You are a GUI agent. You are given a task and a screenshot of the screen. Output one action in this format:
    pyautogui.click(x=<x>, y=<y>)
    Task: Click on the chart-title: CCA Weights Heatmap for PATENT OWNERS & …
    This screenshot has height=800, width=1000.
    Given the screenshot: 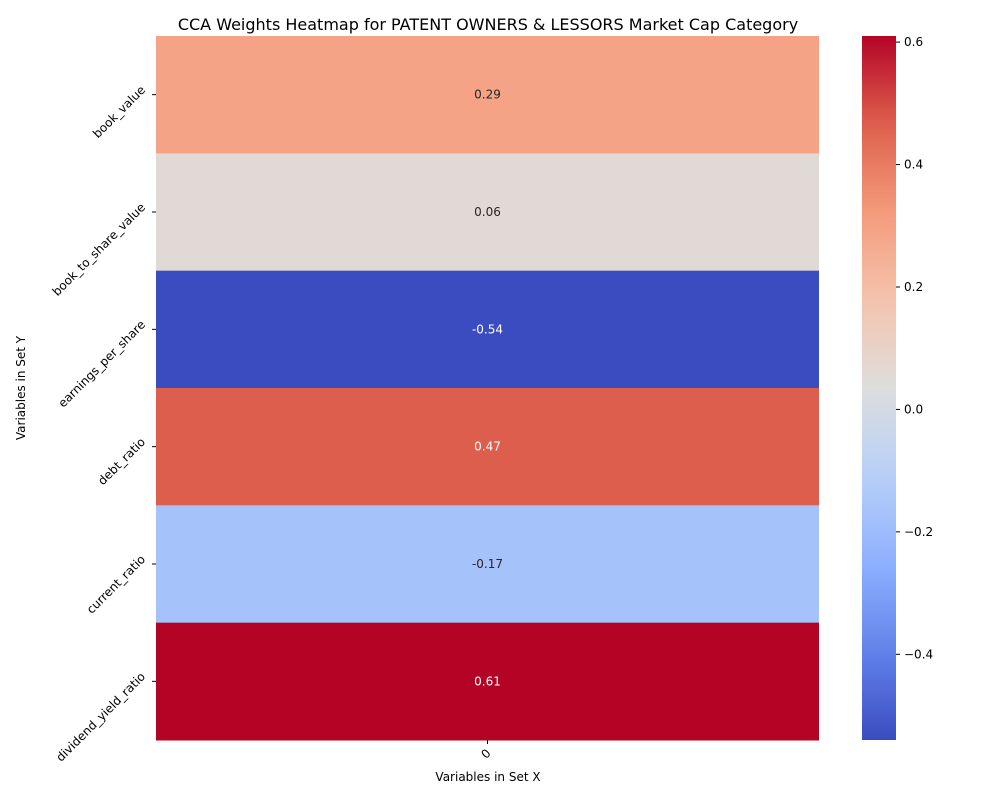 What is the action you would take?
    pyautogui.click(x=488, y=24)
    